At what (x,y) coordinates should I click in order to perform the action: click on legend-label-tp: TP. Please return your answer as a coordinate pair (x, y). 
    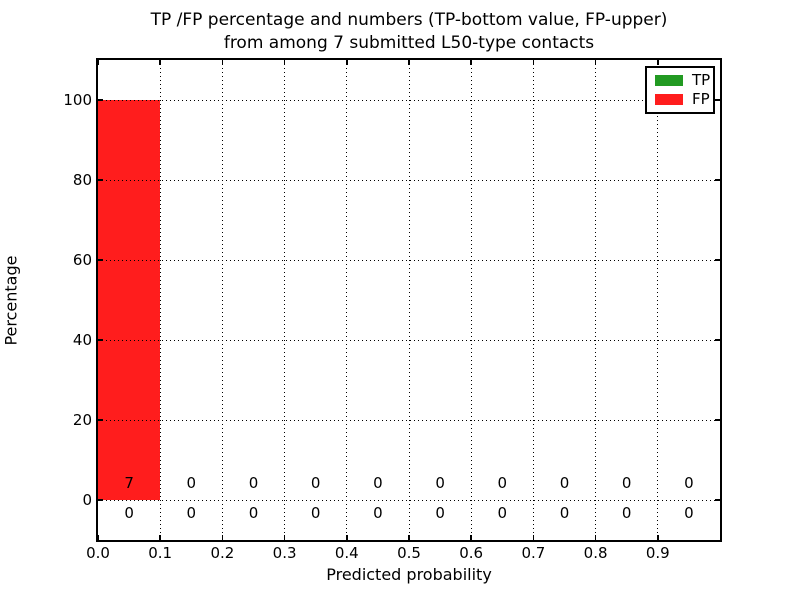
    Looking at the image, I should click on (701, 80).